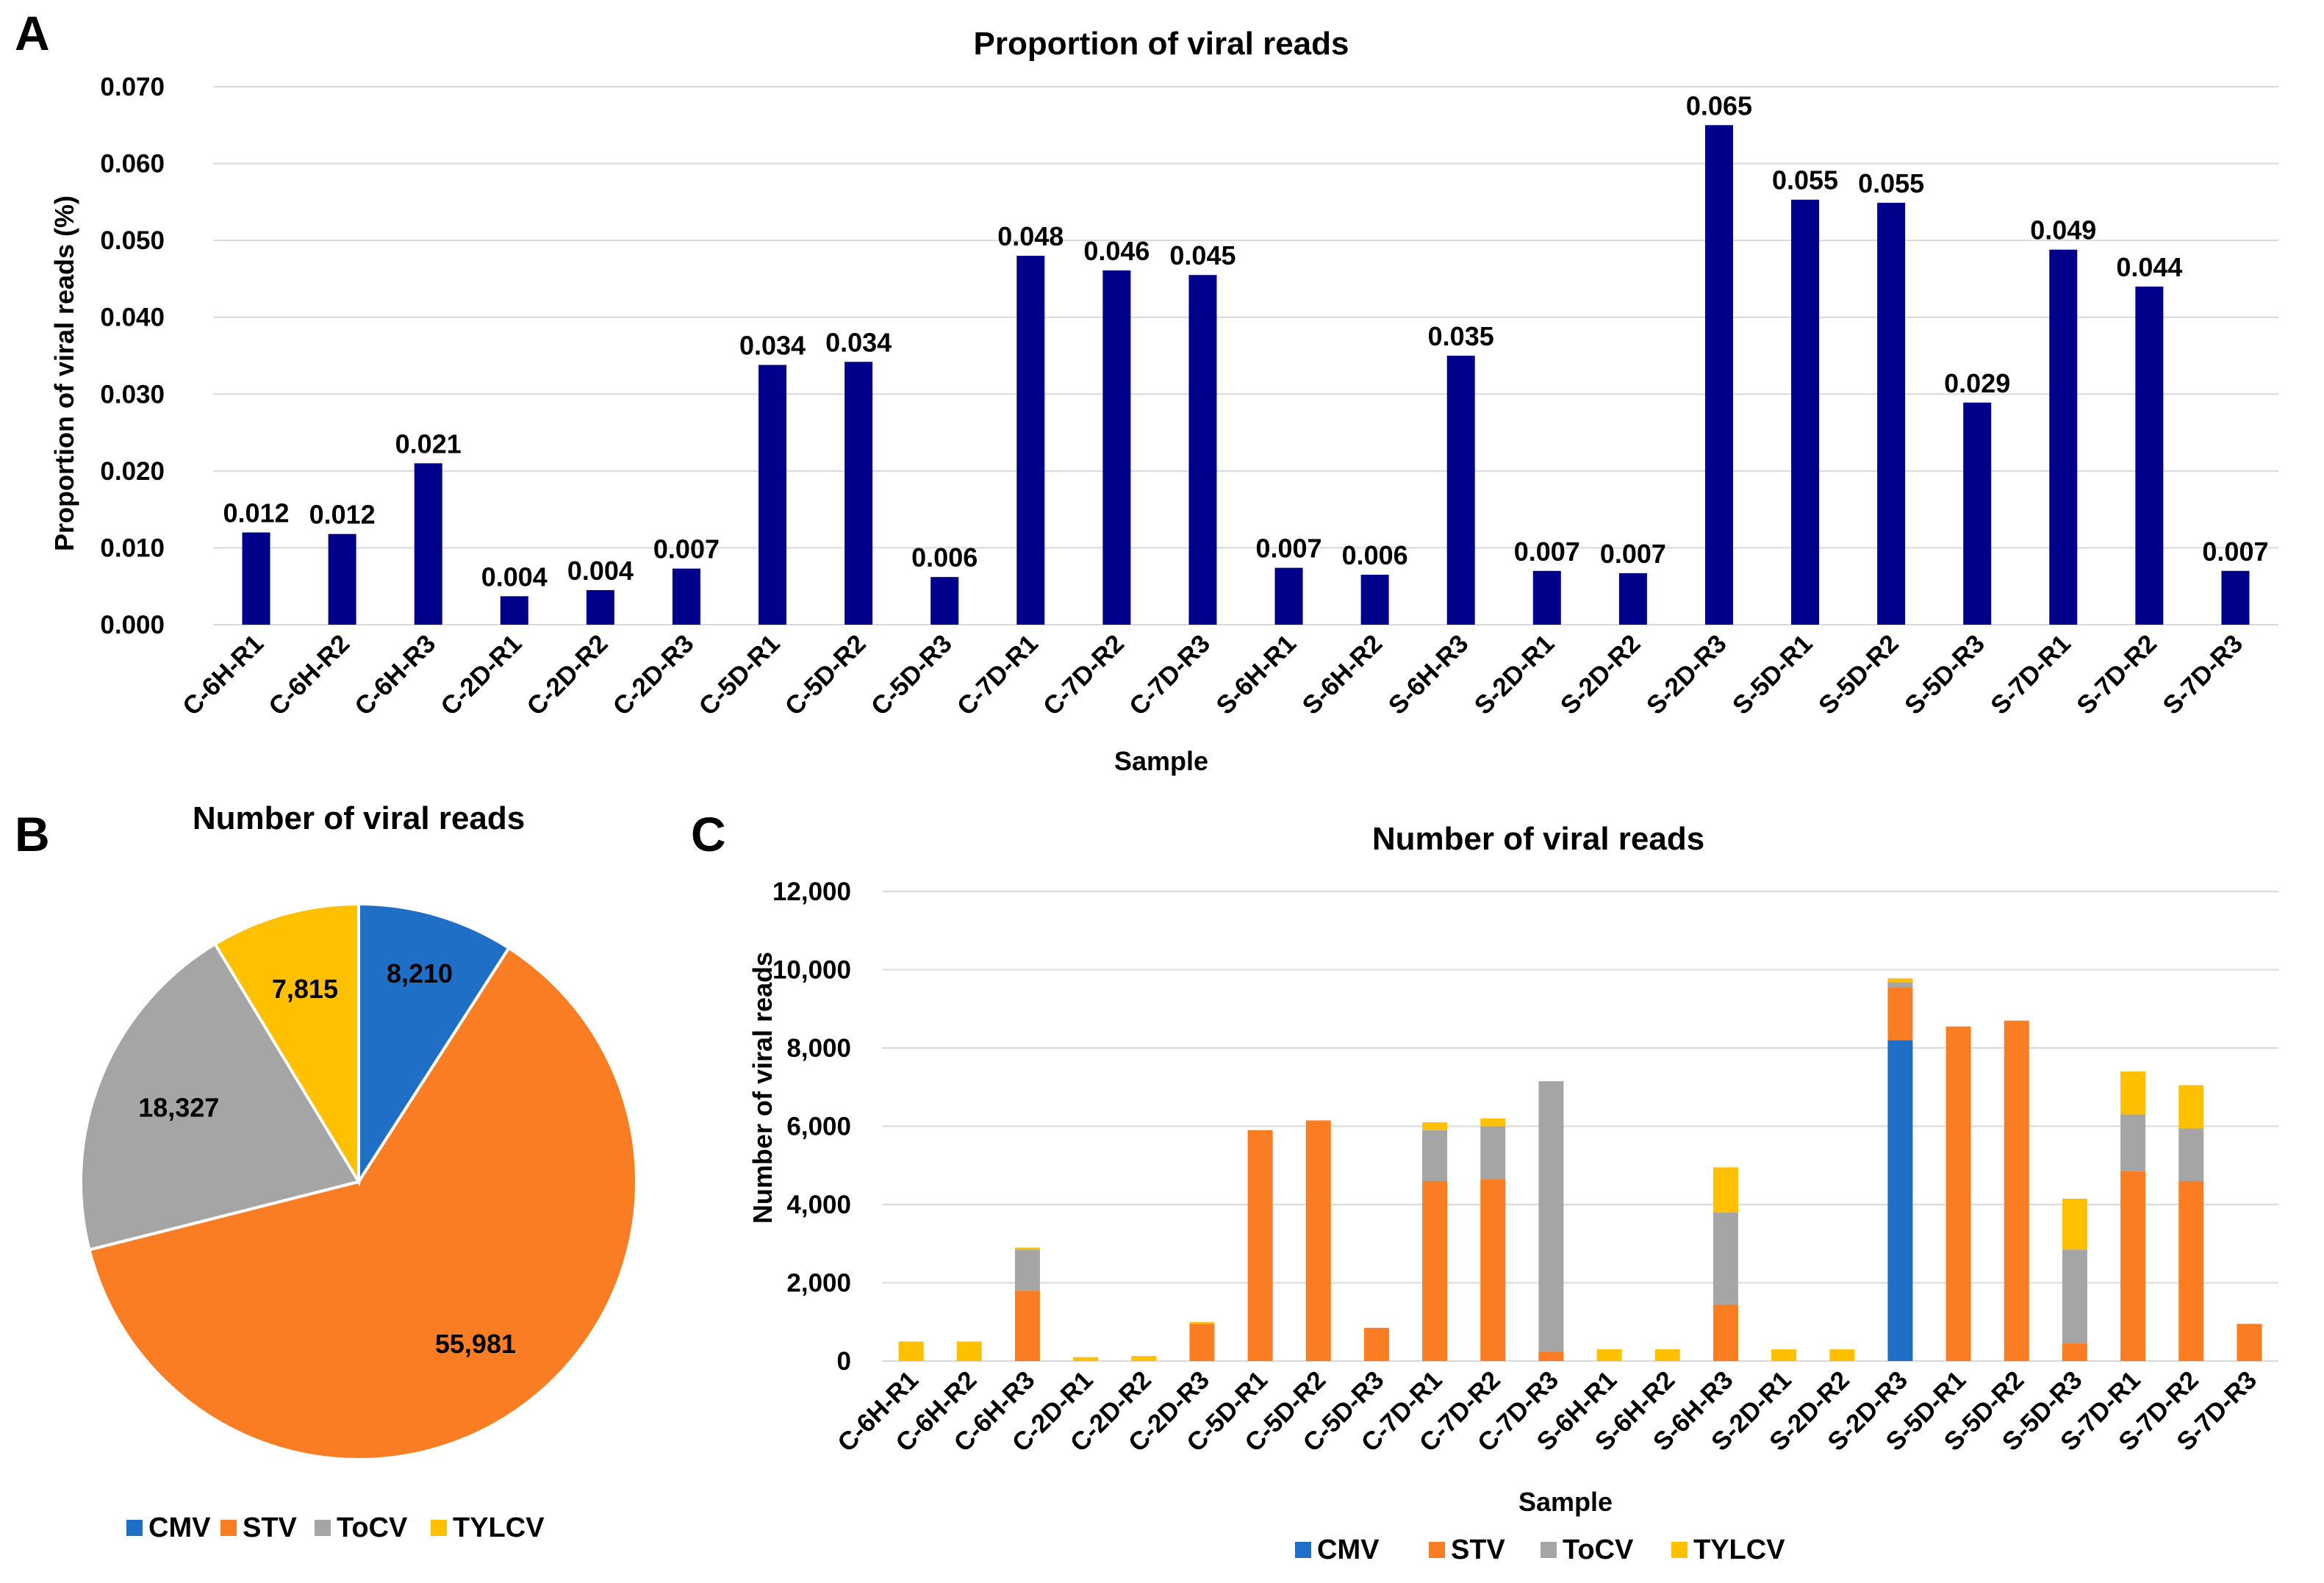  Describe the element at coordinates (1428, 675) in the screenshot. I see `chart-a-xtick: S-6H-R3` at that location.